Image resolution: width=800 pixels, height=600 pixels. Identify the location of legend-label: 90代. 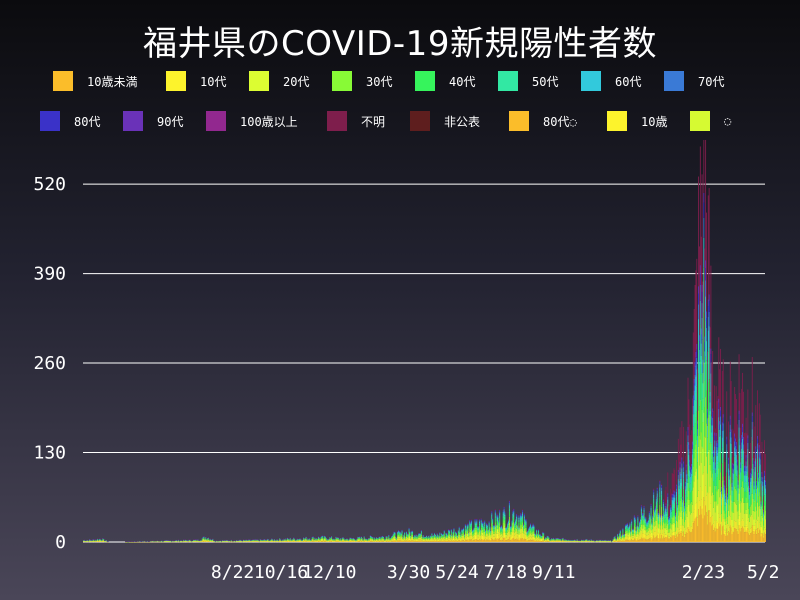
(170, 121).